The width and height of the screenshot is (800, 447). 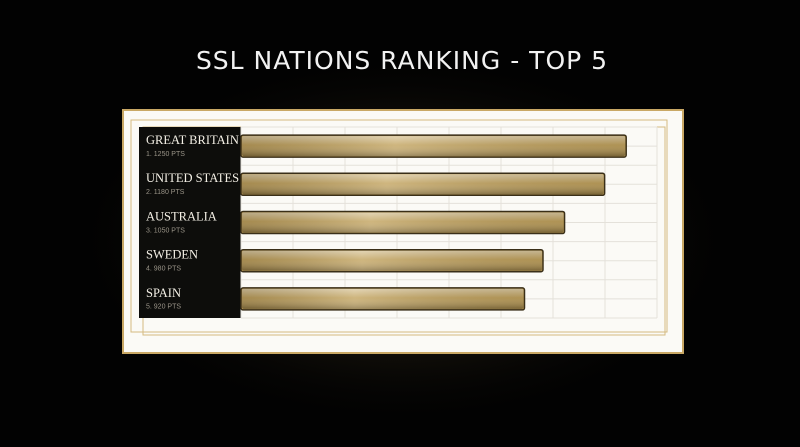 I want to click on category-label: UNITED STATES, so click(x=192, y=178).